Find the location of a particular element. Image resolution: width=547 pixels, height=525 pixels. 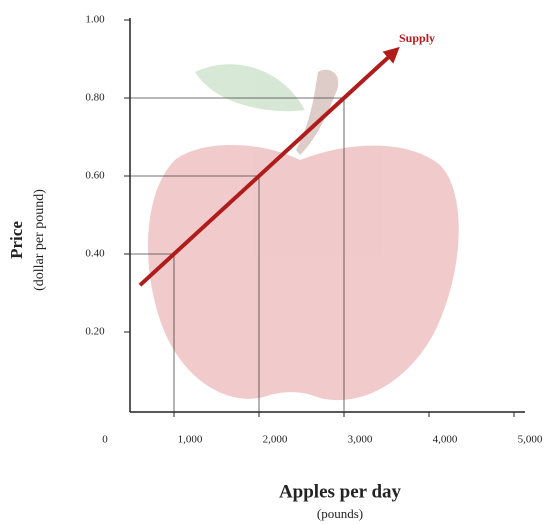

x-tick-label: 0 is located at coordinates (105, 440).